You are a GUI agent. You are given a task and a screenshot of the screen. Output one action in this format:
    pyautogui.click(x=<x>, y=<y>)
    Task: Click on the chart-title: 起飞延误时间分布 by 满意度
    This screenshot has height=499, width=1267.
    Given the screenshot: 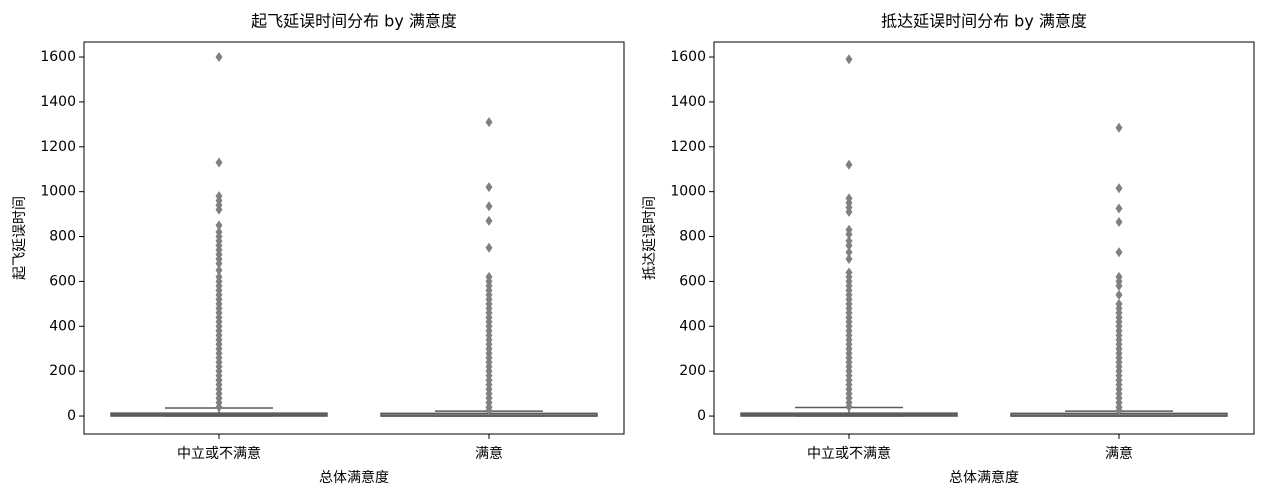 What is the action you would take?
    pyautogui.click(x=354, y=21)
    